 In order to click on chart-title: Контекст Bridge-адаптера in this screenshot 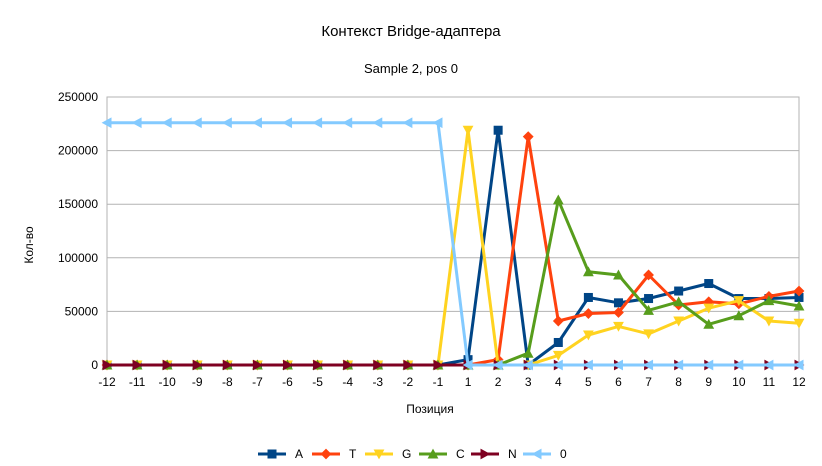, I will do `click(411, 31)`.